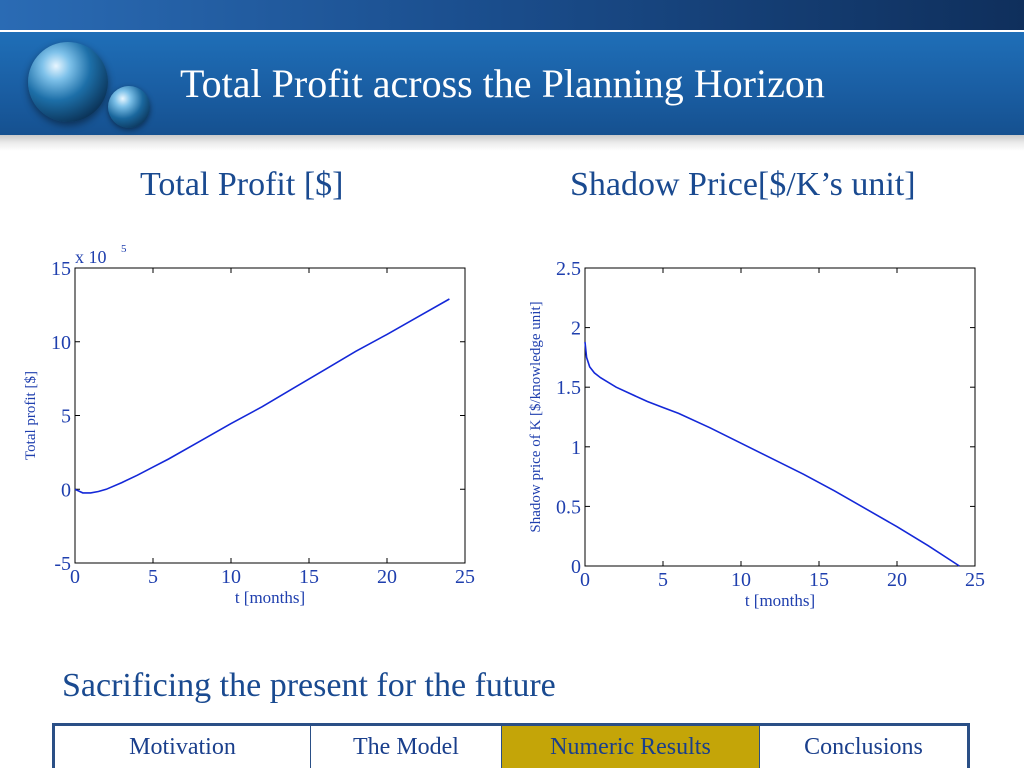 This screenshot has width=1024, height=768. Describe the element at coordinates (568, 269) in the screenshot. I see `y-tick-label: 2.5` at that location.